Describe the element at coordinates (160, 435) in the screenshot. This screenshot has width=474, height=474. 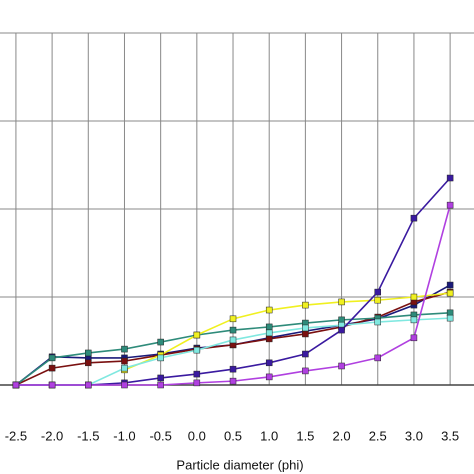
I see `x-tick-label: -0.5` at that location.